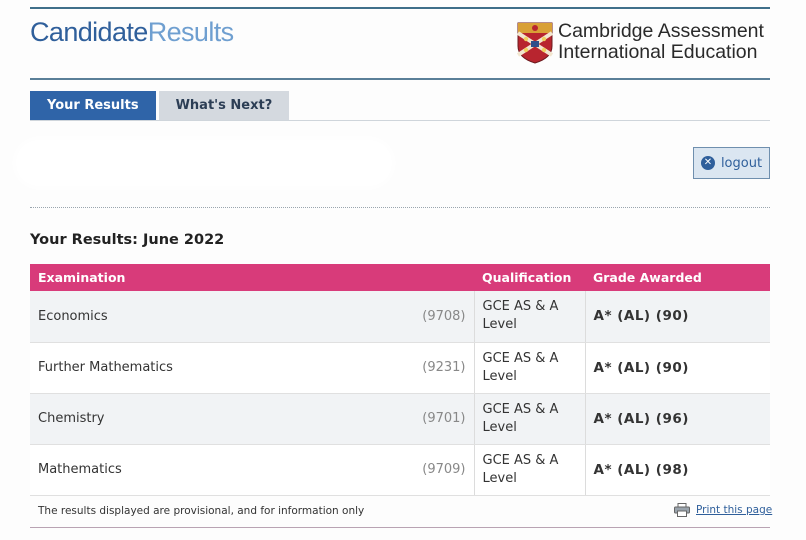 This screenshot has height=540, width=806. What do you see at coordinates (444, 367) in the screenshot?
I see `exam-code: (9231)` at bounding box center [444, 367].